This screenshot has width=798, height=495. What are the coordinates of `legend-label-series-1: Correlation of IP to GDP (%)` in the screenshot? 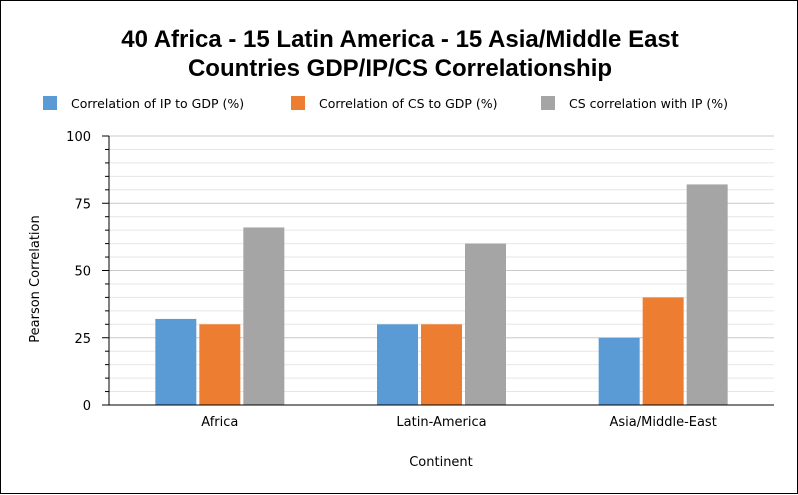 It's located at (157, 103).